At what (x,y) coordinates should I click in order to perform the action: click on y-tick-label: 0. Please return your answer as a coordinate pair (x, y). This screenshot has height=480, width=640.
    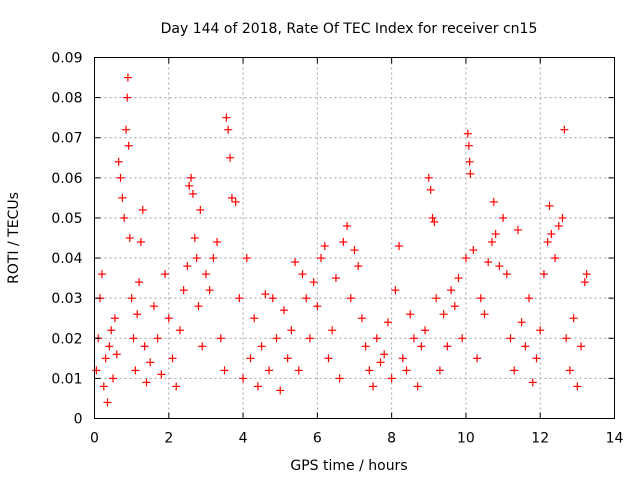
    Looking at the image, I should click on (78, 420).